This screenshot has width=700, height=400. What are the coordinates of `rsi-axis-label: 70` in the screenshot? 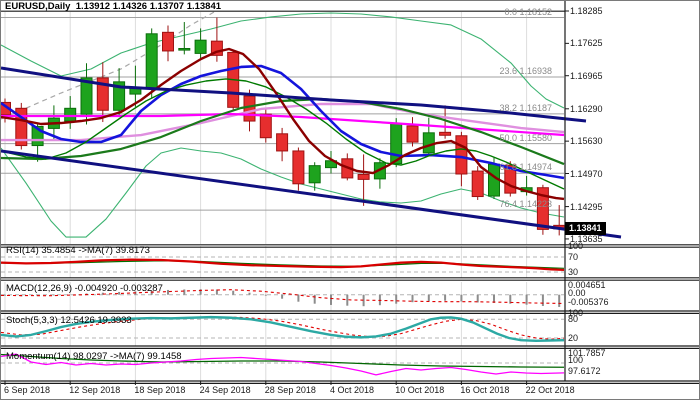 It's located at (573, 257).